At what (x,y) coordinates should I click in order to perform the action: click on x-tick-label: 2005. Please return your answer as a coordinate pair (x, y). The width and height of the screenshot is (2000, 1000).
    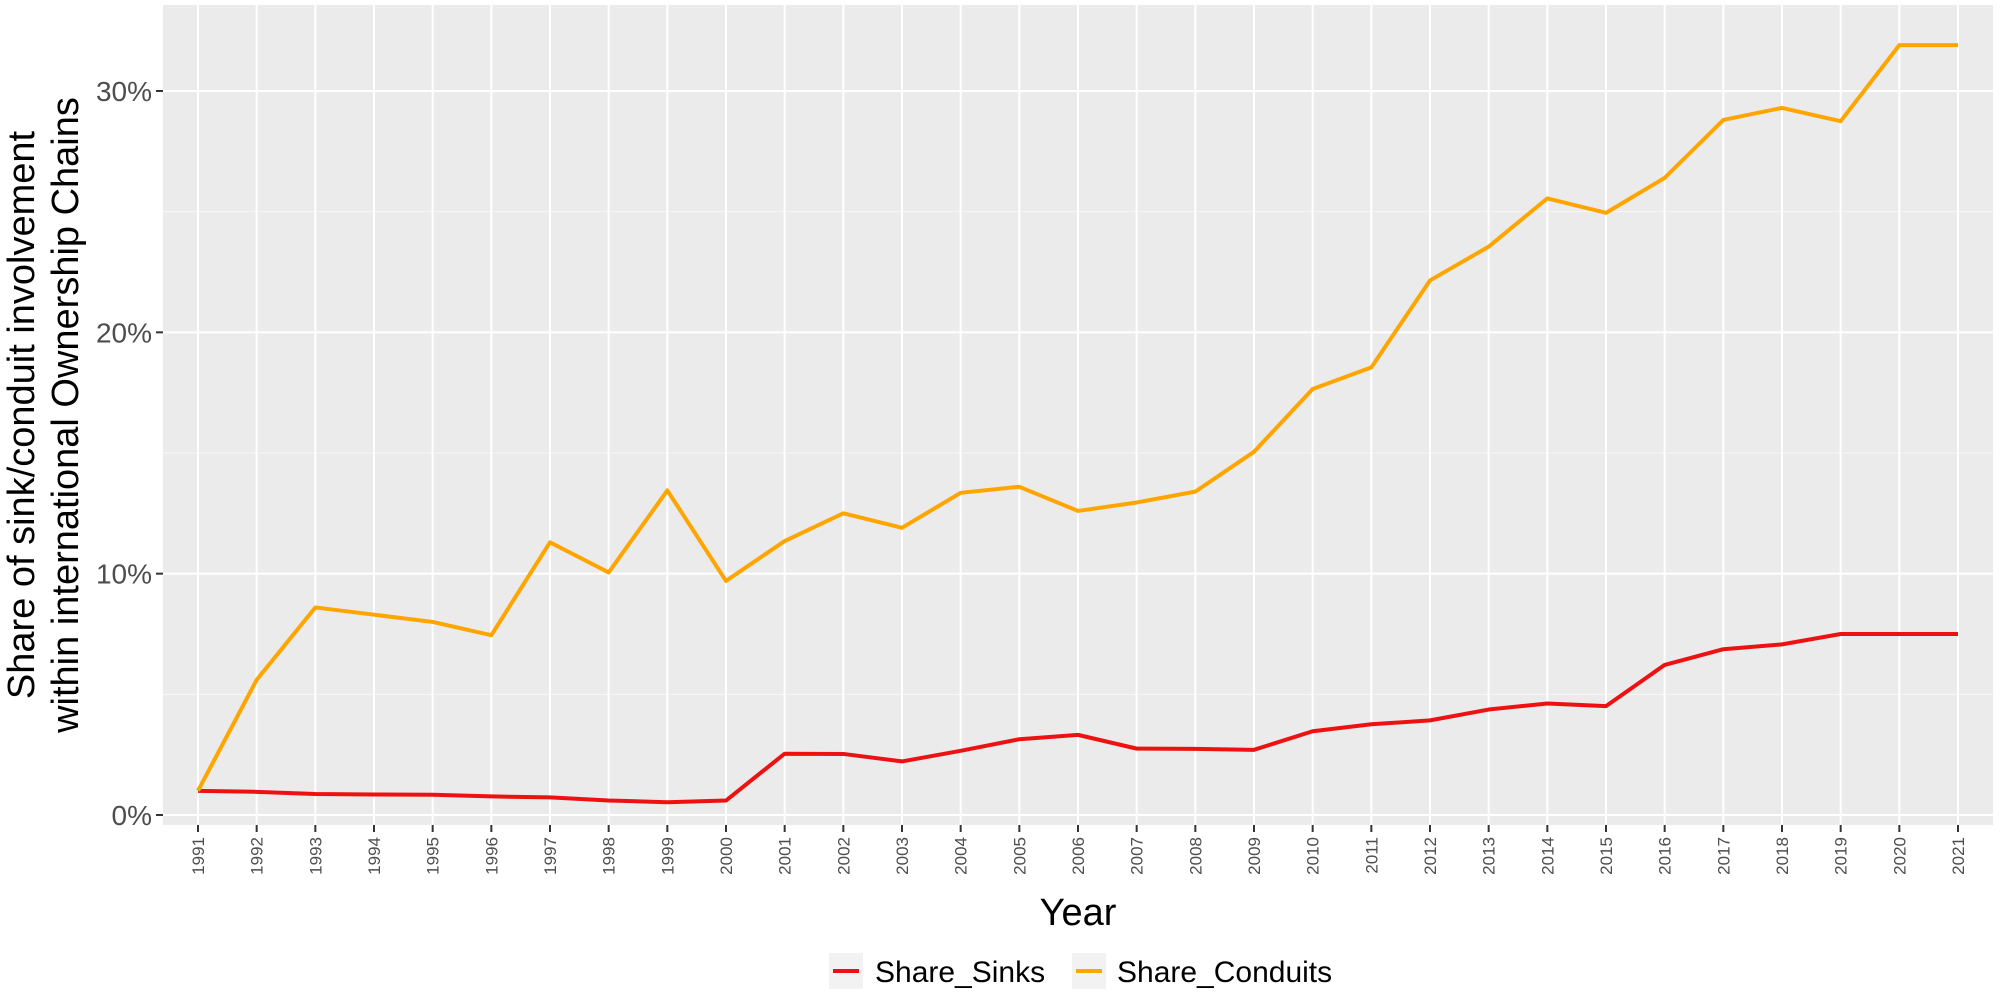
    Looking at the image, I should click on (1019, 856).